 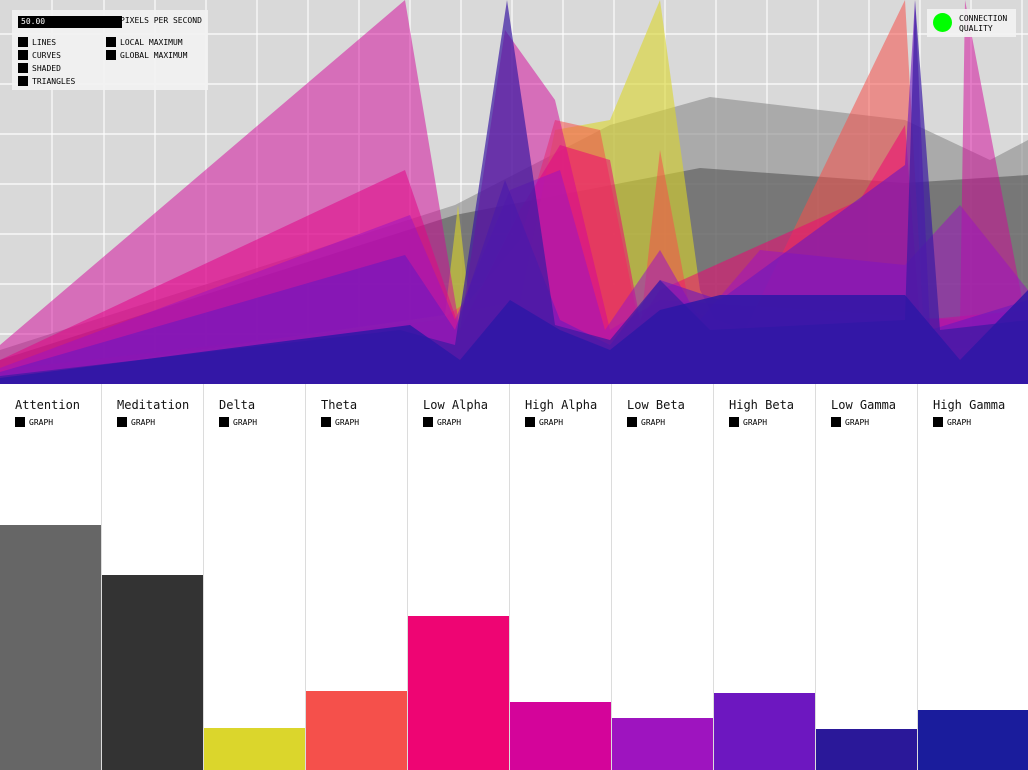 I want to click on triangles-checkbox, so click(x=23, y=81).